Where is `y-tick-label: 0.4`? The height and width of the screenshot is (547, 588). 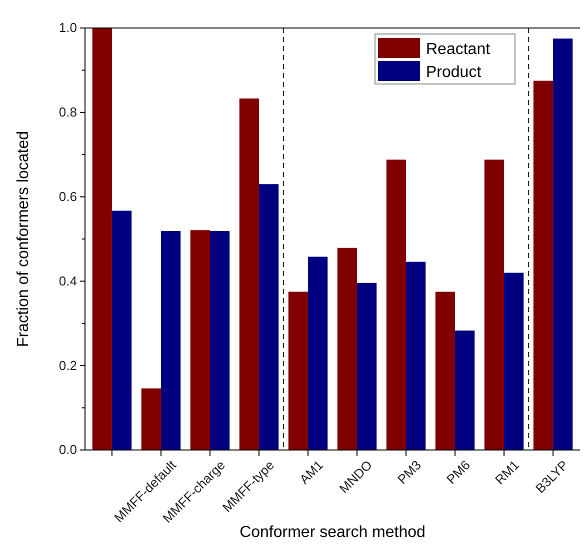
y-tick-label: 0.4 is located at coordinates (67, 280).